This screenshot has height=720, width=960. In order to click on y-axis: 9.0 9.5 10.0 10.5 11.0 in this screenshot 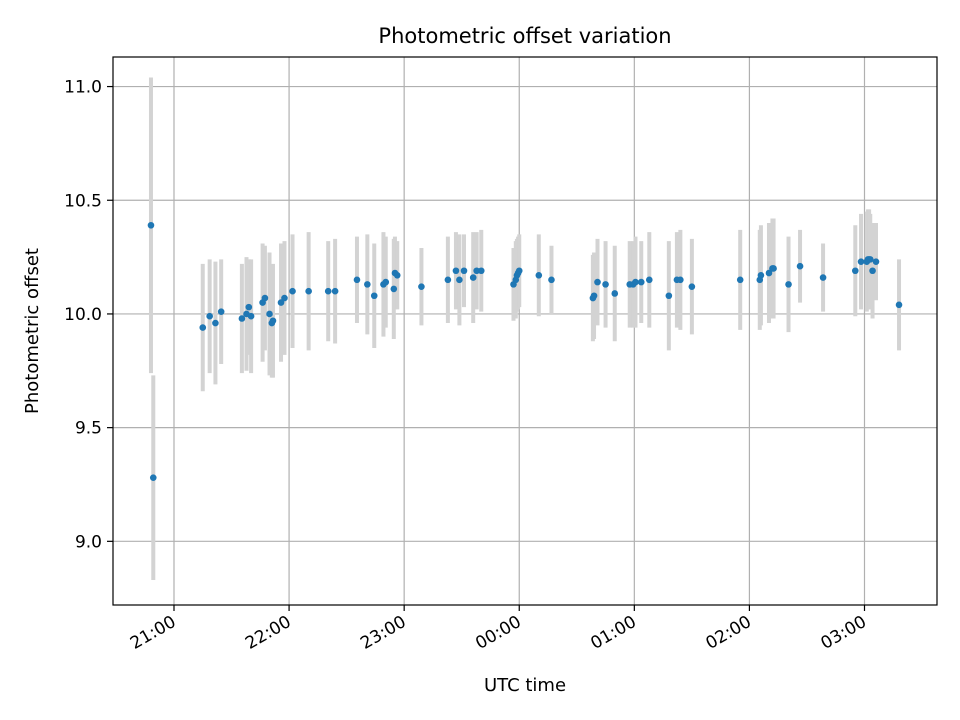, I will do `click(88, 315)`.